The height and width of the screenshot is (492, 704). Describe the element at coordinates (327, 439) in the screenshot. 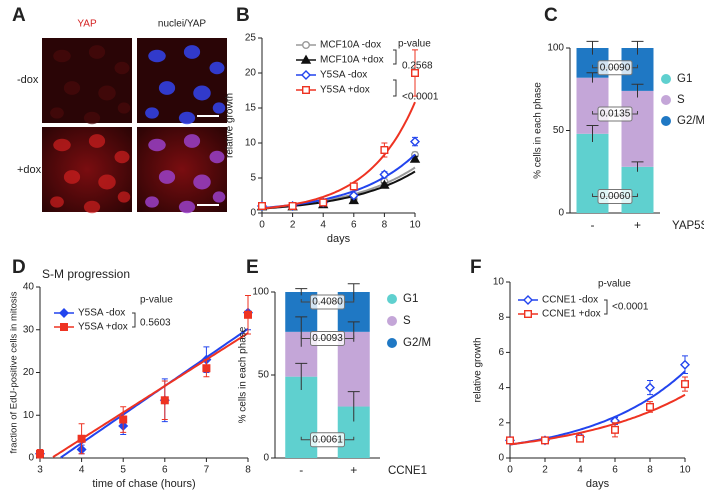

I see `annotation: 0.0061` at that location.